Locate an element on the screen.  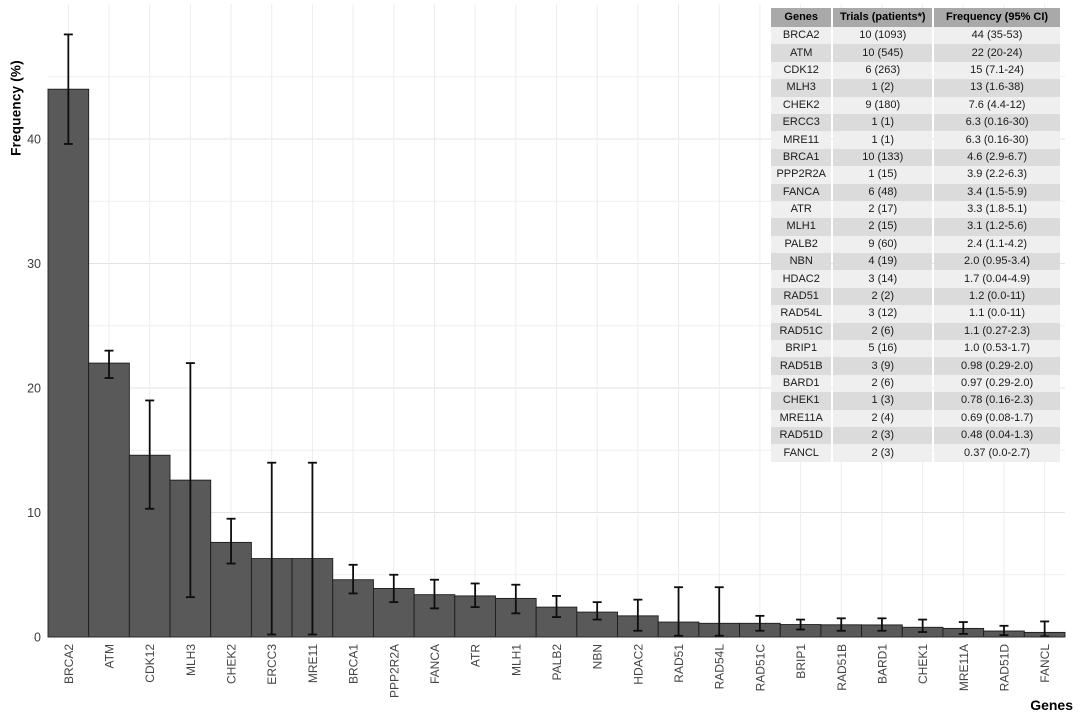
table-cell: FANCL is located at coordinates (801, 453).